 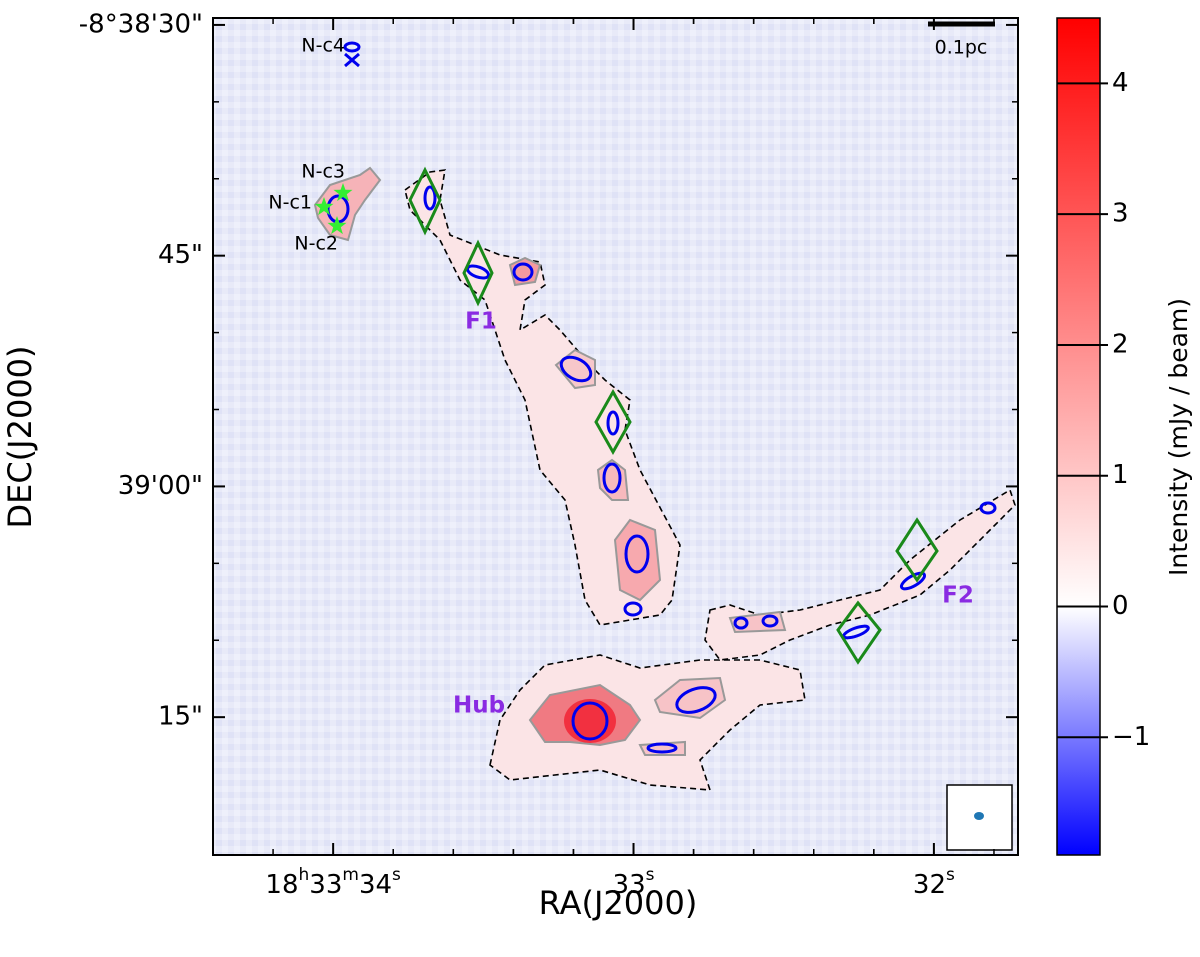 What do you see at coordinates (141, 24) in the screenshot?
I see `y-tick-label: -8°38'30"` at bounding box center [141, 24].